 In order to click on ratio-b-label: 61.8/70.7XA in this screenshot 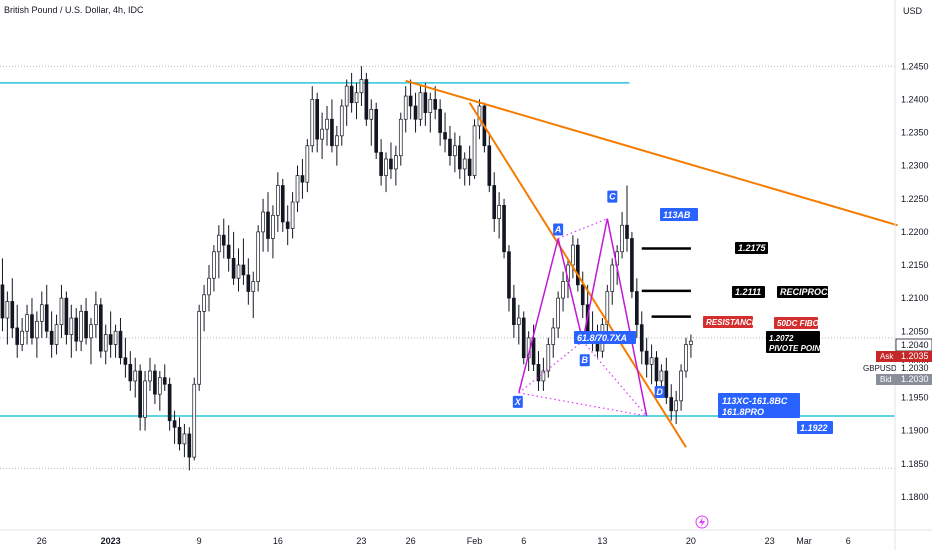, I will do `click(605, 337)`.